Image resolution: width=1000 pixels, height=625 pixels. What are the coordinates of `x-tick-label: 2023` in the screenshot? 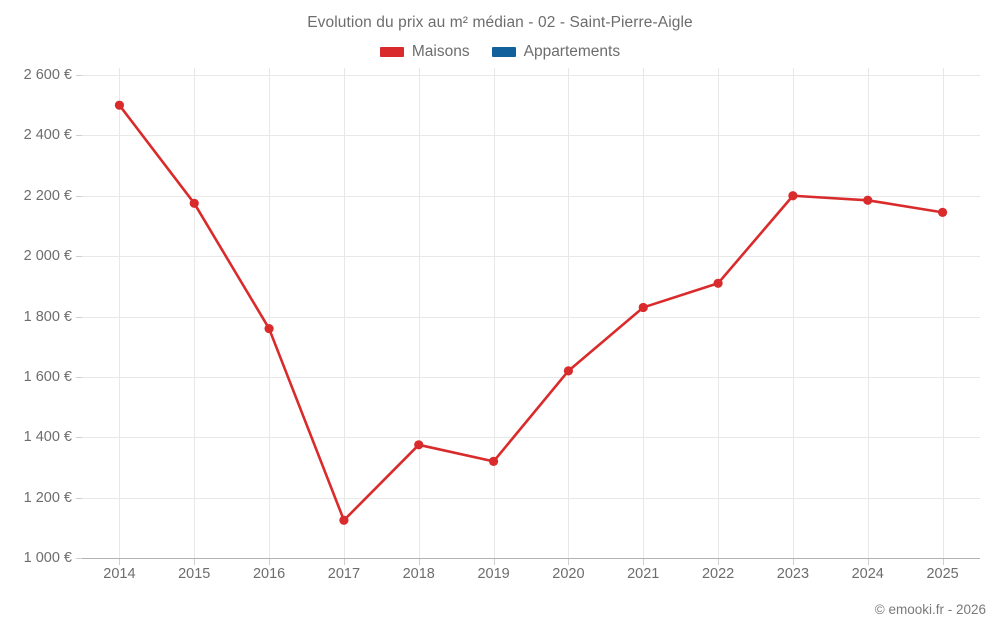 It's located at (793, 574).